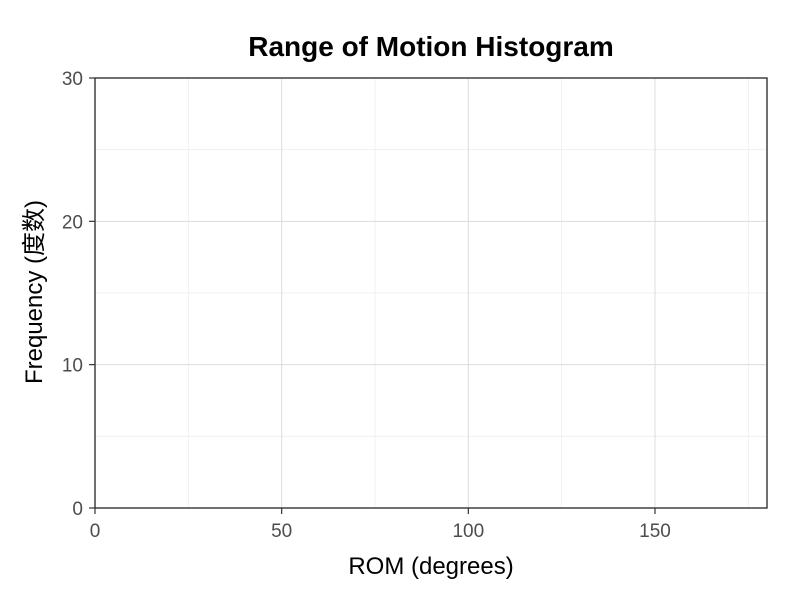 This screenshot has height=605, width=800. I want to click on y-tick-label: 10, so click(72, 366).